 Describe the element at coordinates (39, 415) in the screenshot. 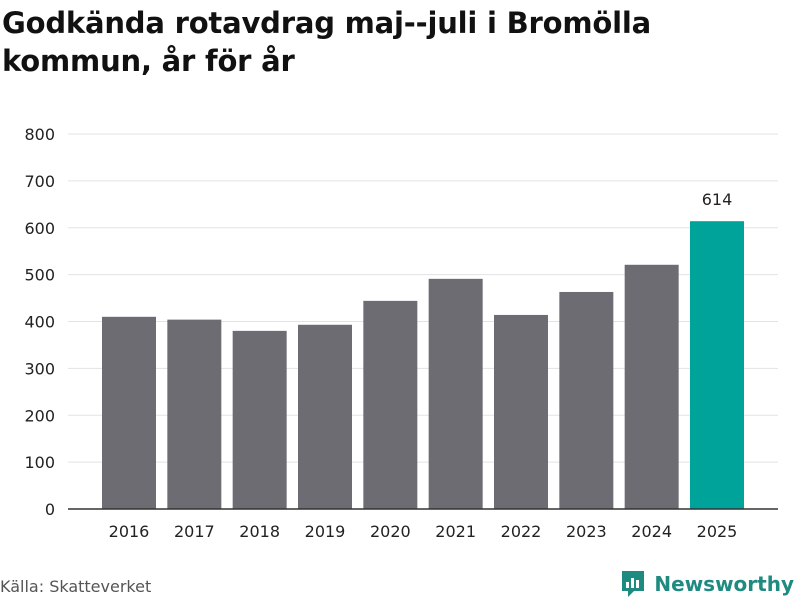

I see `y-tick-label: 200` at that location.